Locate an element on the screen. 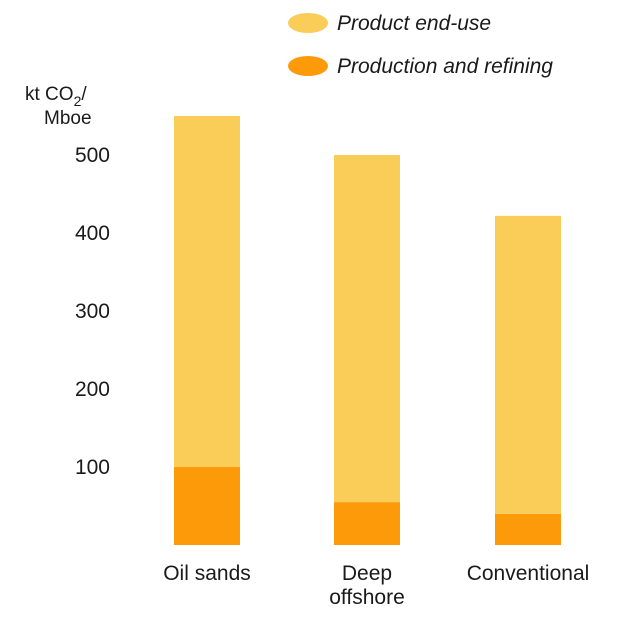 The width and height of the screenshot is (621, 617). y-axis-unit-line2: Mboe is located at coordinates (68, 118).